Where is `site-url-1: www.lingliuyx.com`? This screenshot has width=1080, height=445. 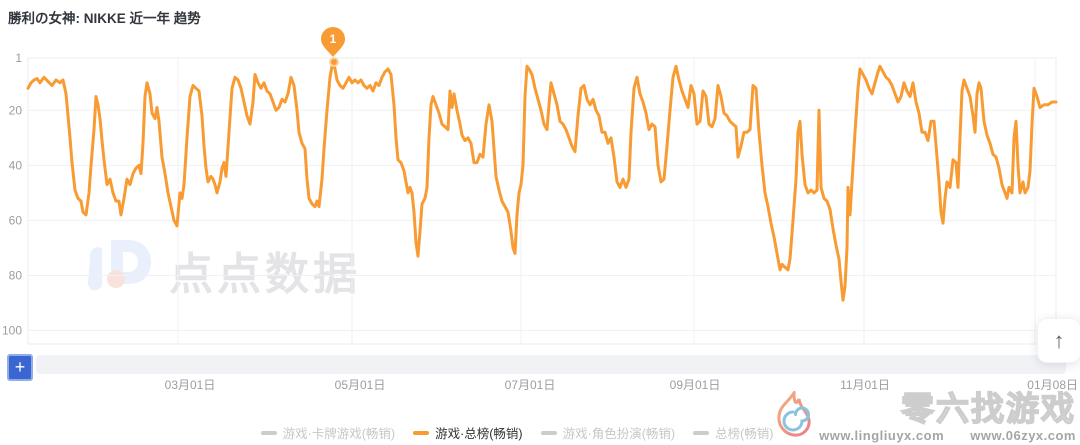 site-url-1: www.lingliuyx.com is located at coordinates (882, 435).